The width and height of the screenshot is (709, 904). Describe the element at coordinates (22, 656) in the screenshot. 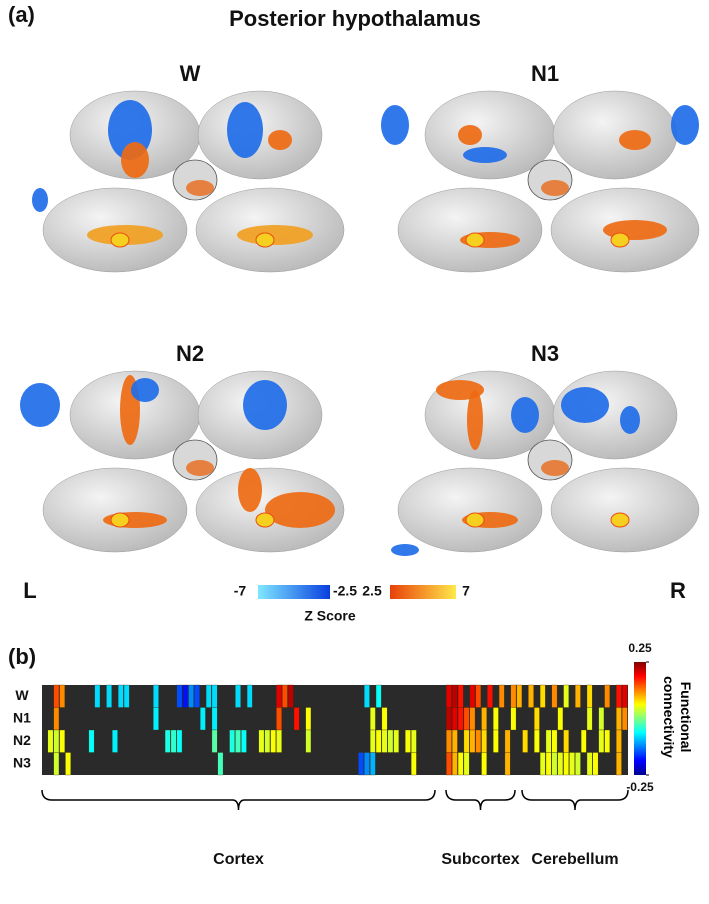

I see `panel-label: (b)` at that location.